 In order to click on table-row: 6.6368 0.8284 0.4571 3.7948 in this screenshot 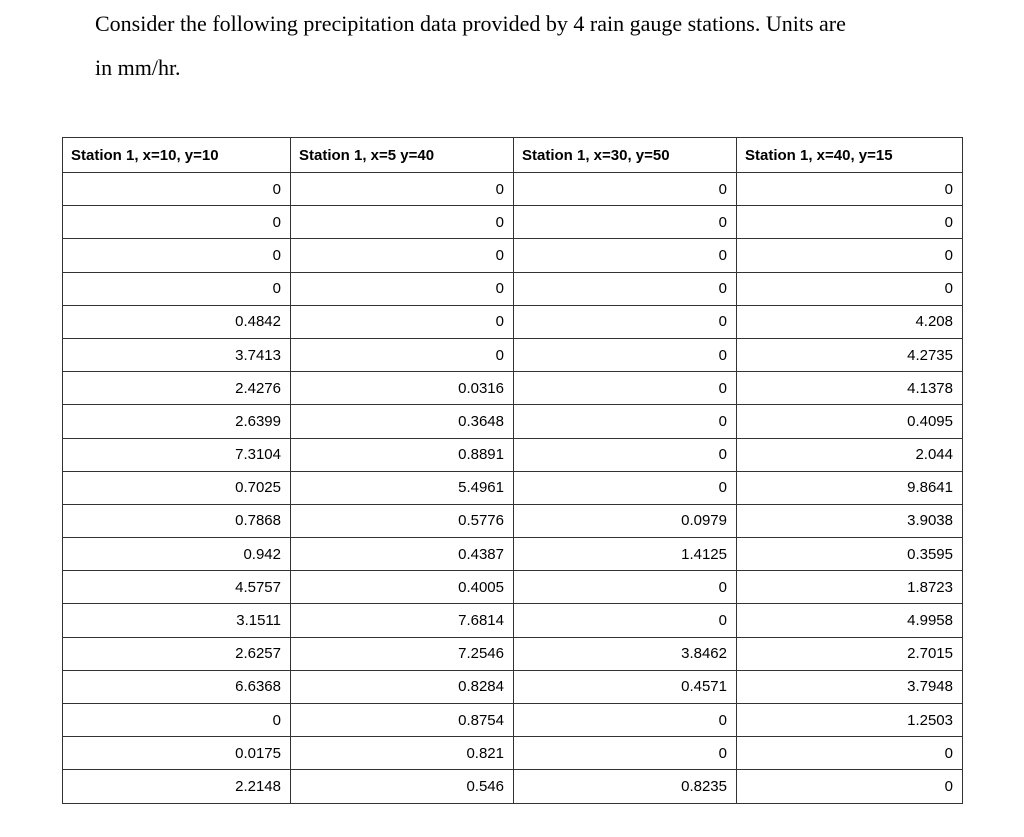, I will do `click(512, 687)`.